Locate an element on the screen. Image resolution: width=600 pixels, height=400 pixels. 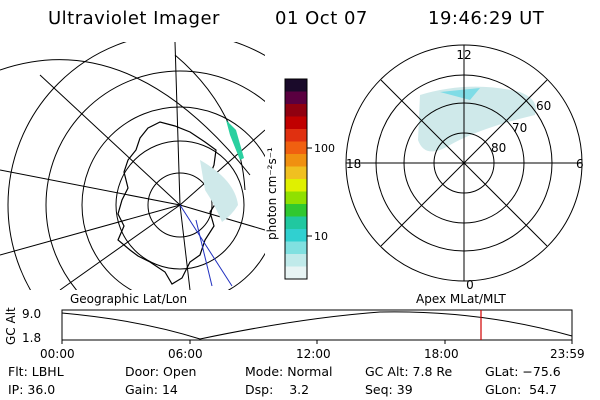
colorbar is located at coordinates (296, 179).